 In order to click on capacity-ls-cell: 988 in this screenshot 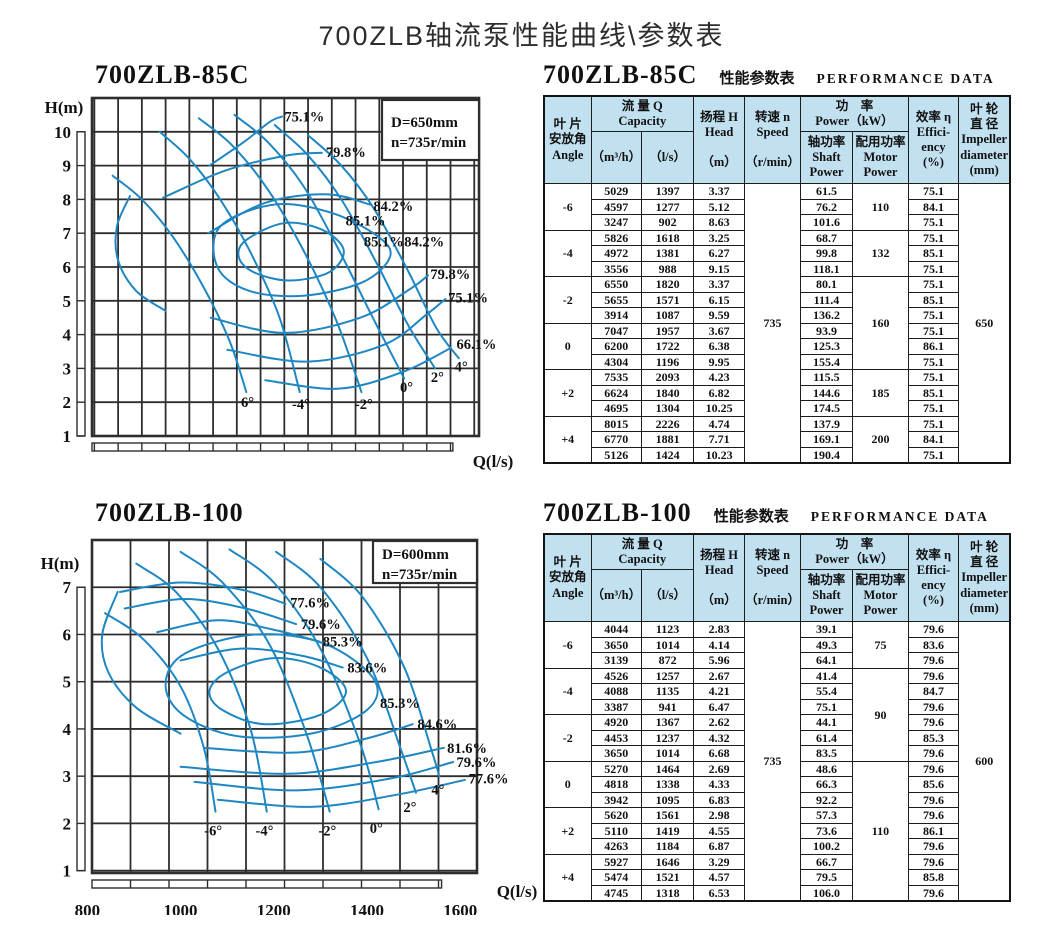, I will do `click(668, 268)`.